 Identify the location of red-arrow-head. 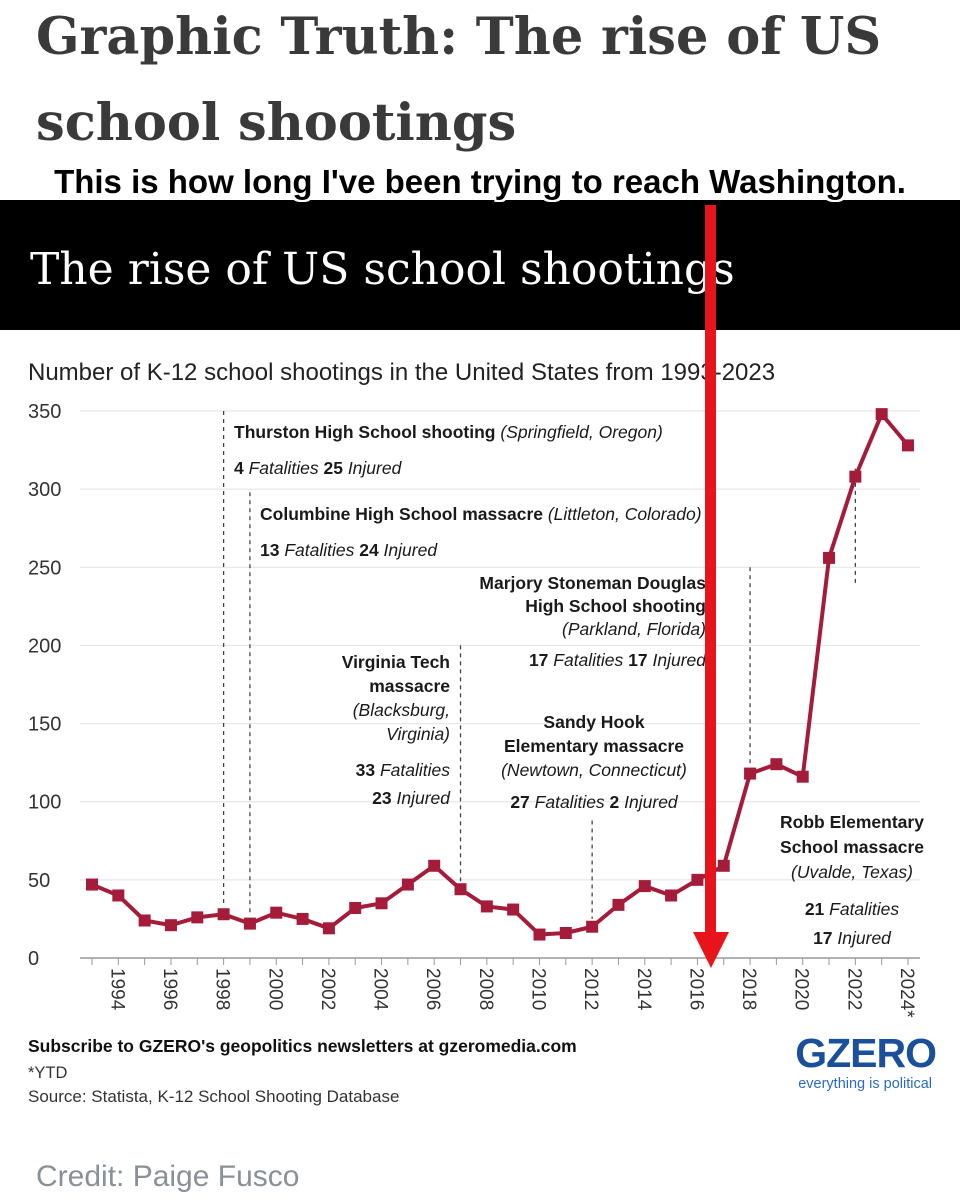
(711, 950).